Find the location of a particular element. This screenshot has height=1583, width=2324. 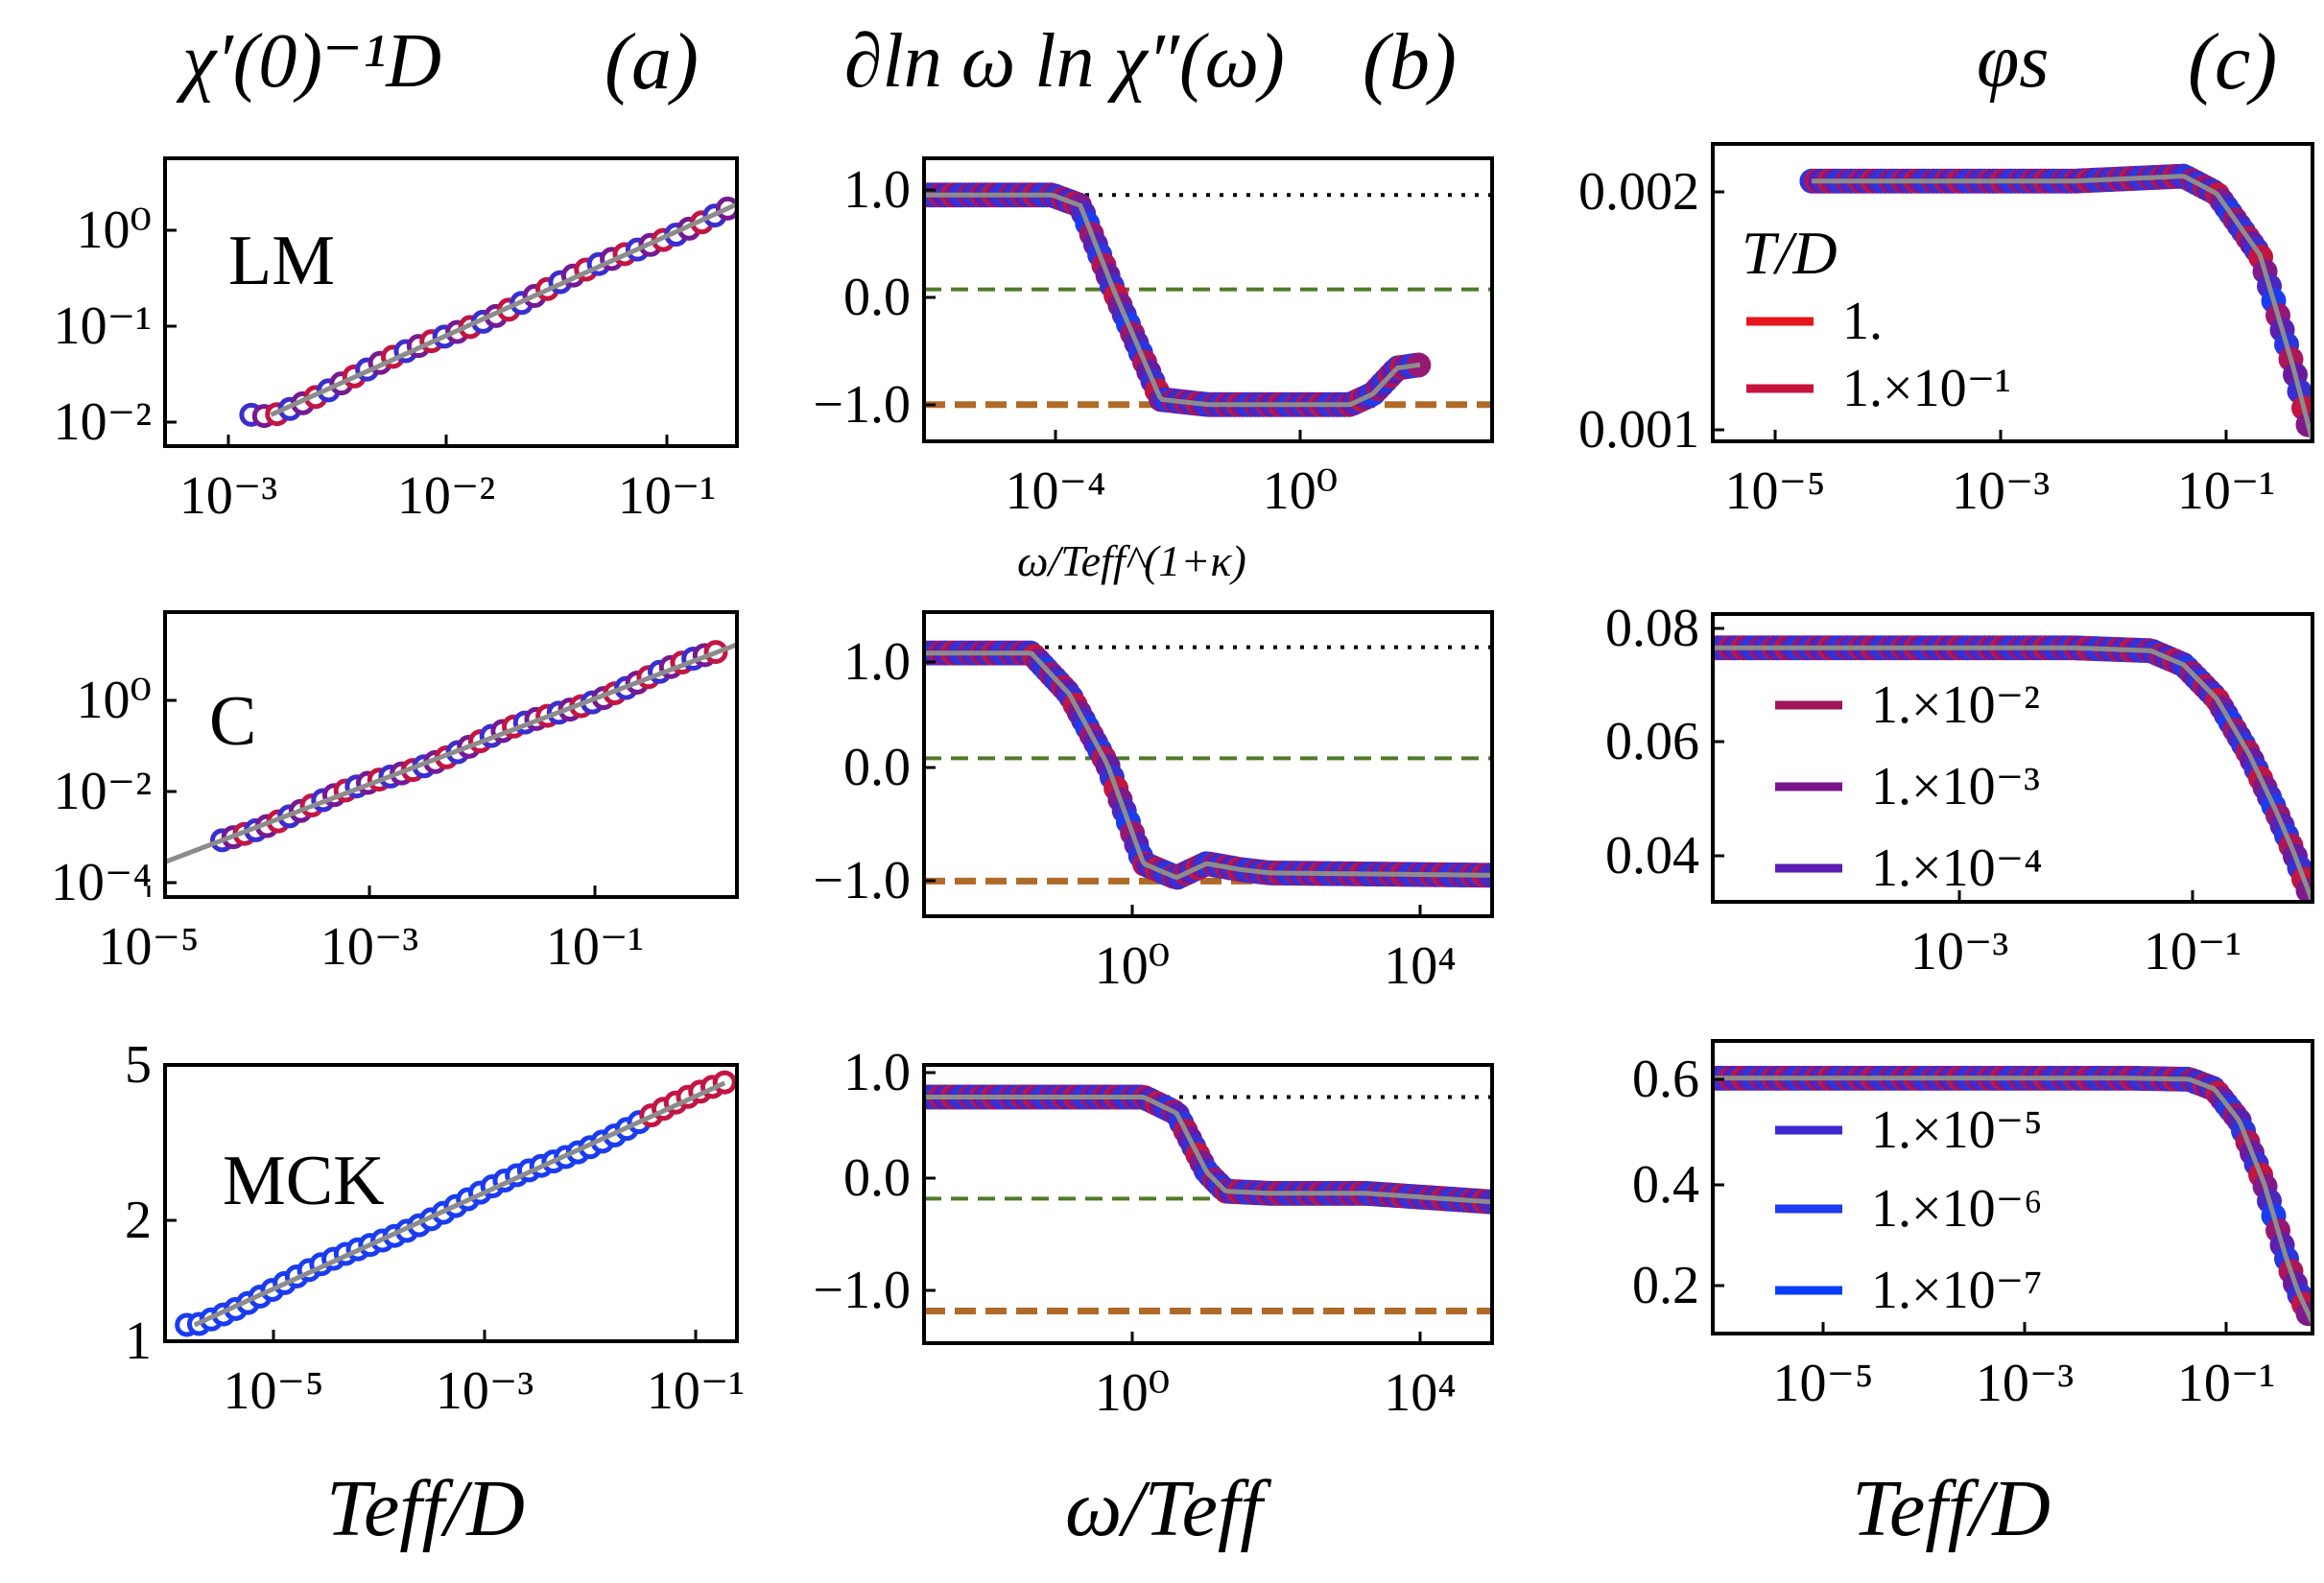

model-label-mck: MCK is located at coordinates (304, 1181).